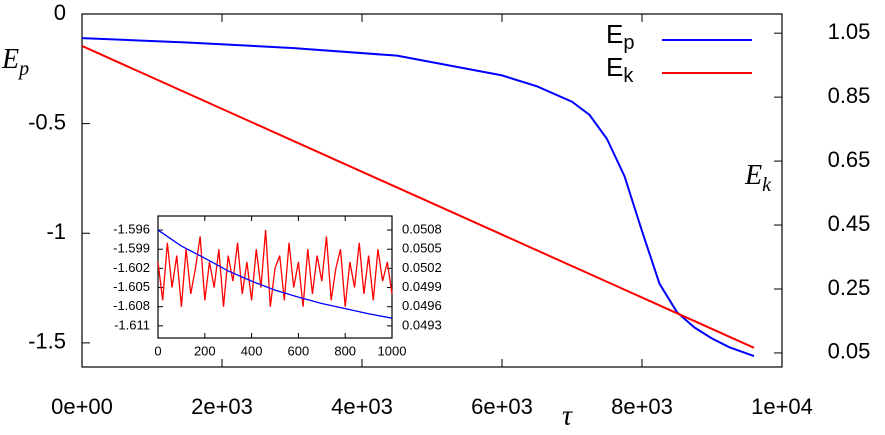  I want to click on x-tick-label: 1000, so click(392, 350).